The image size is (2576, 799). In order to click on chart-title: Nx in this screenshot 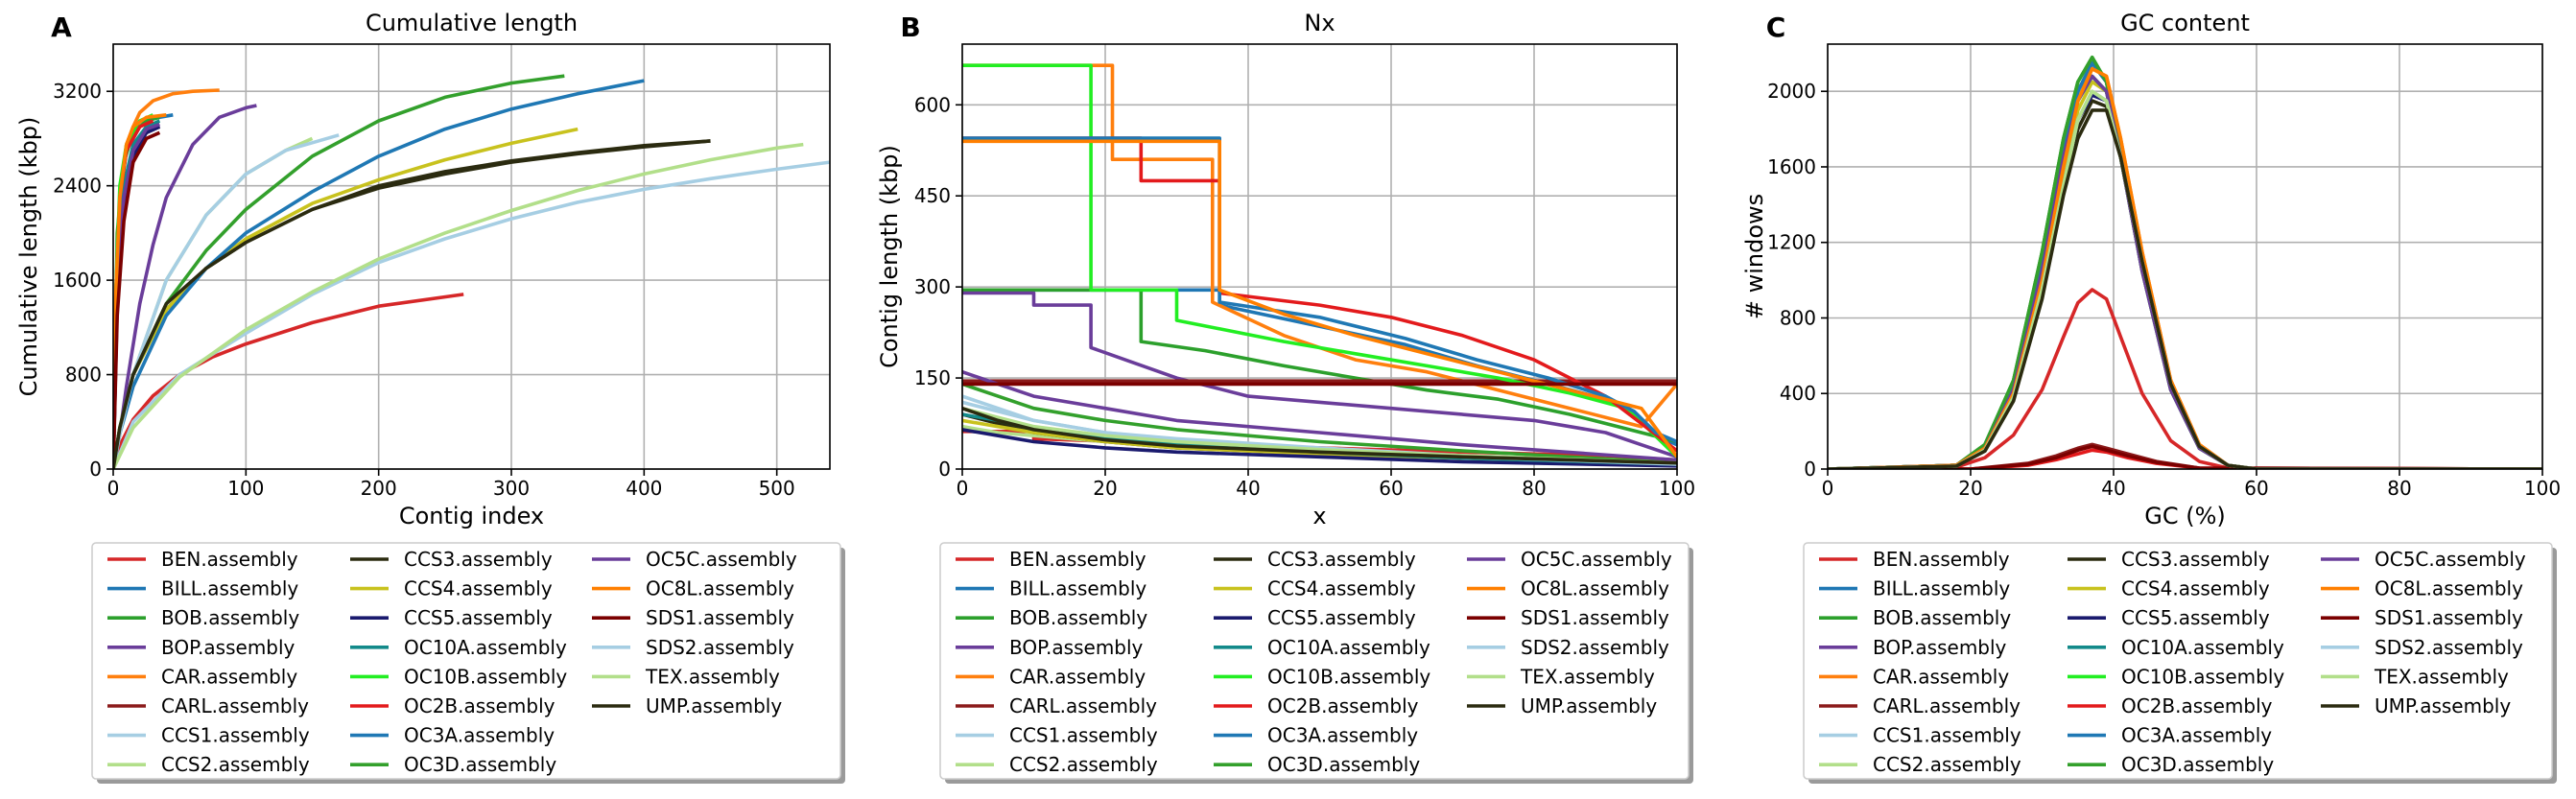, I will do `click(1319, 23)`.